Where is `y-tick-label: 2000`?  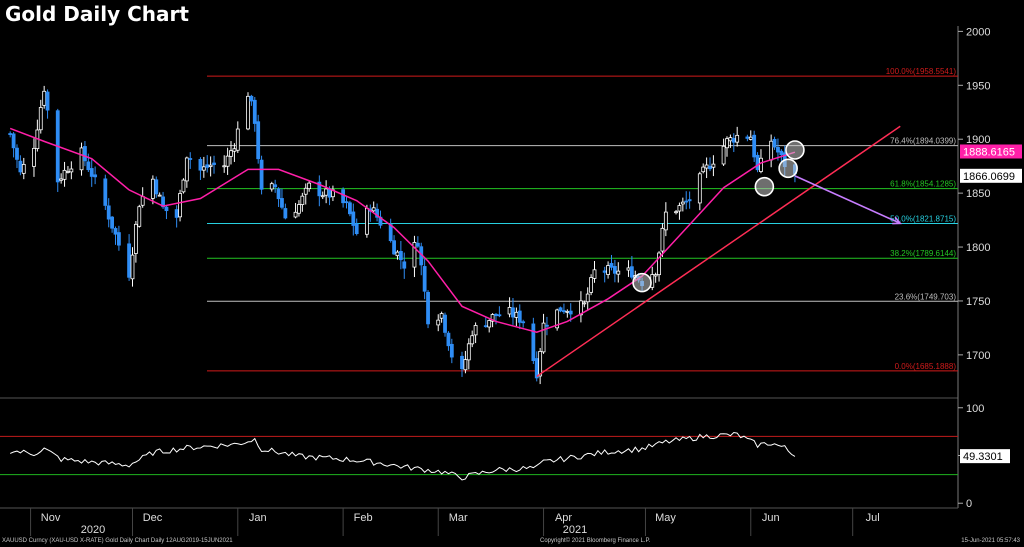 y-tick-label: 2000 is located at coordinates (978, 32).